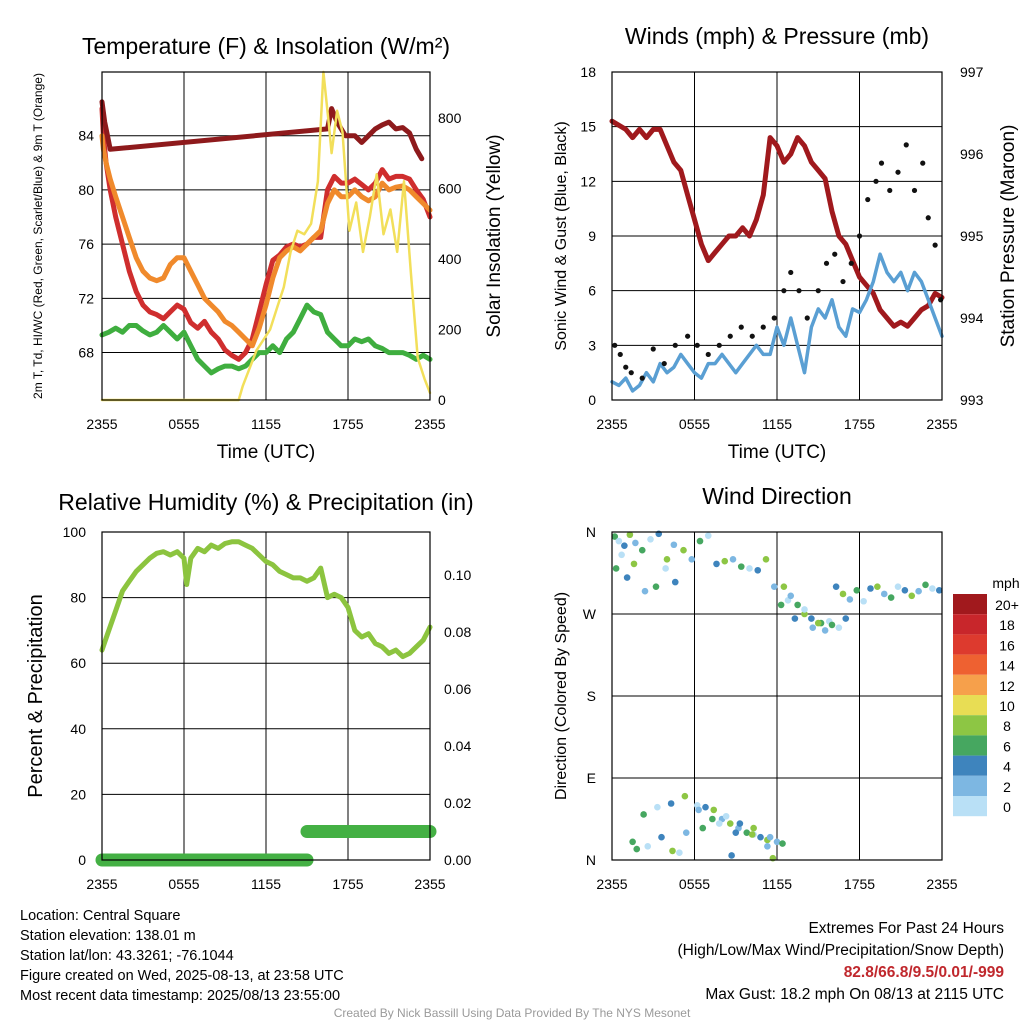 This screenshot has width=1024, height=1024. What do you see at coordinates (590, 614) in the screenshot?
I see `y-tick-label-left: W` at bounding box center [590, 614].